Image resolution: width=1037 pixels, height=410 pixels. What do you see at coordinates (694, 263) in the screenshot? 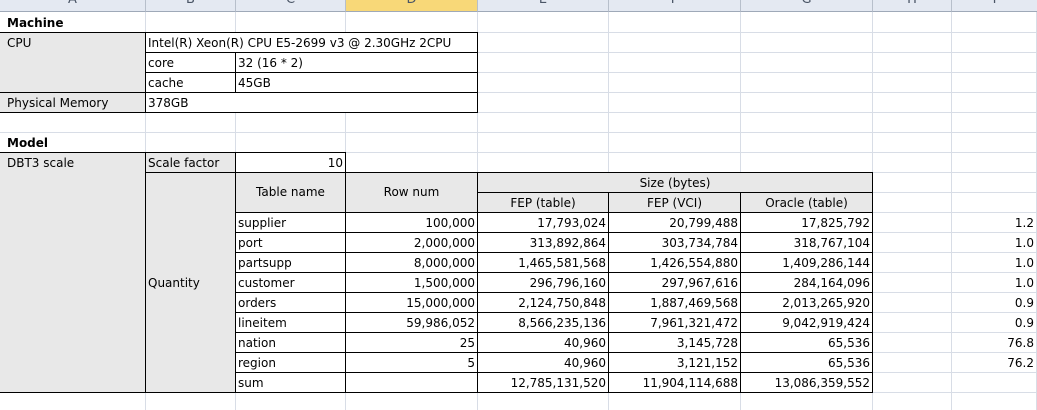
I see `fep-vci-cell: 1,426,554,880` at bounding box center [694, 263].